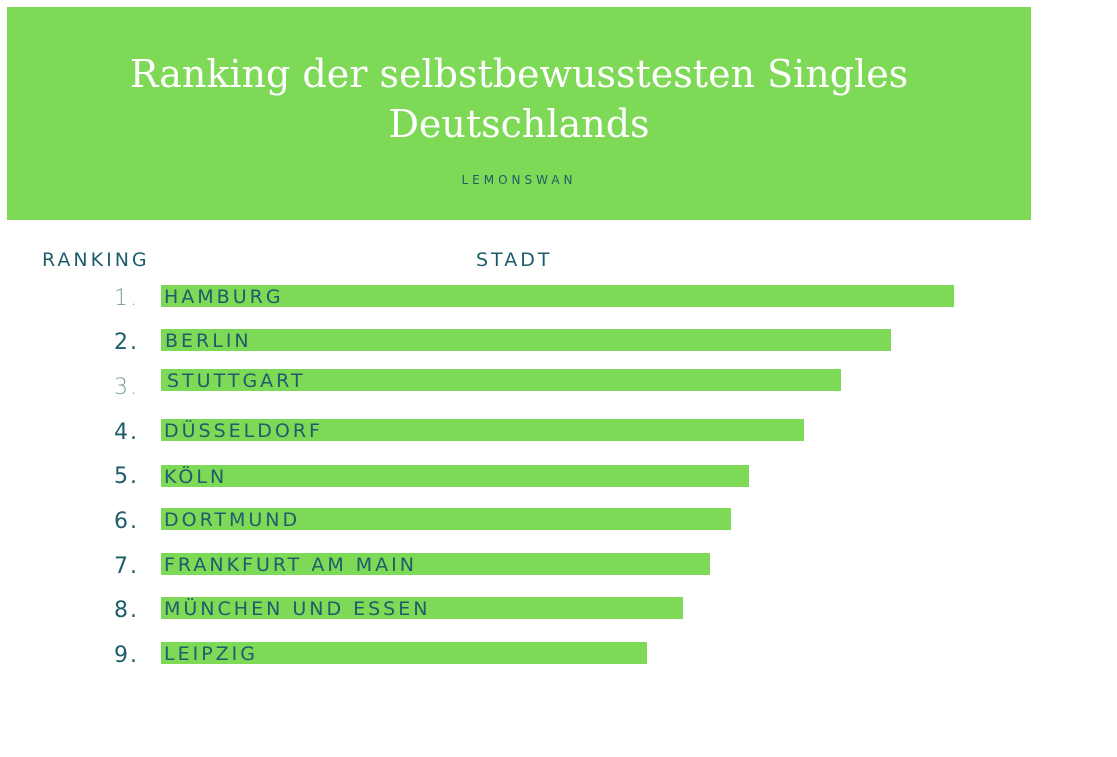 This screenshot has width=1117, height=757. Describe the element at coordinates (501, 380) in the screenshot. I see `bar: STUTTGART` at that location.